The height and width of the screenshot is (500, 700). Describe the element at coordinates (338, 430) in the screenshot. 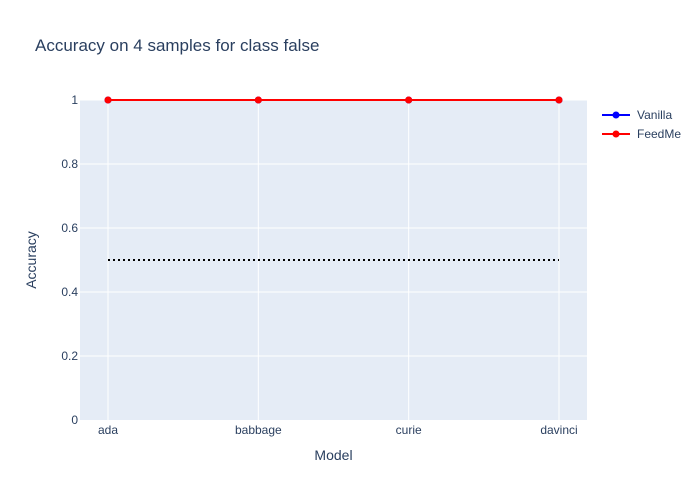

I see `x-tick-labels: ada babbage curie davinci` at that location.